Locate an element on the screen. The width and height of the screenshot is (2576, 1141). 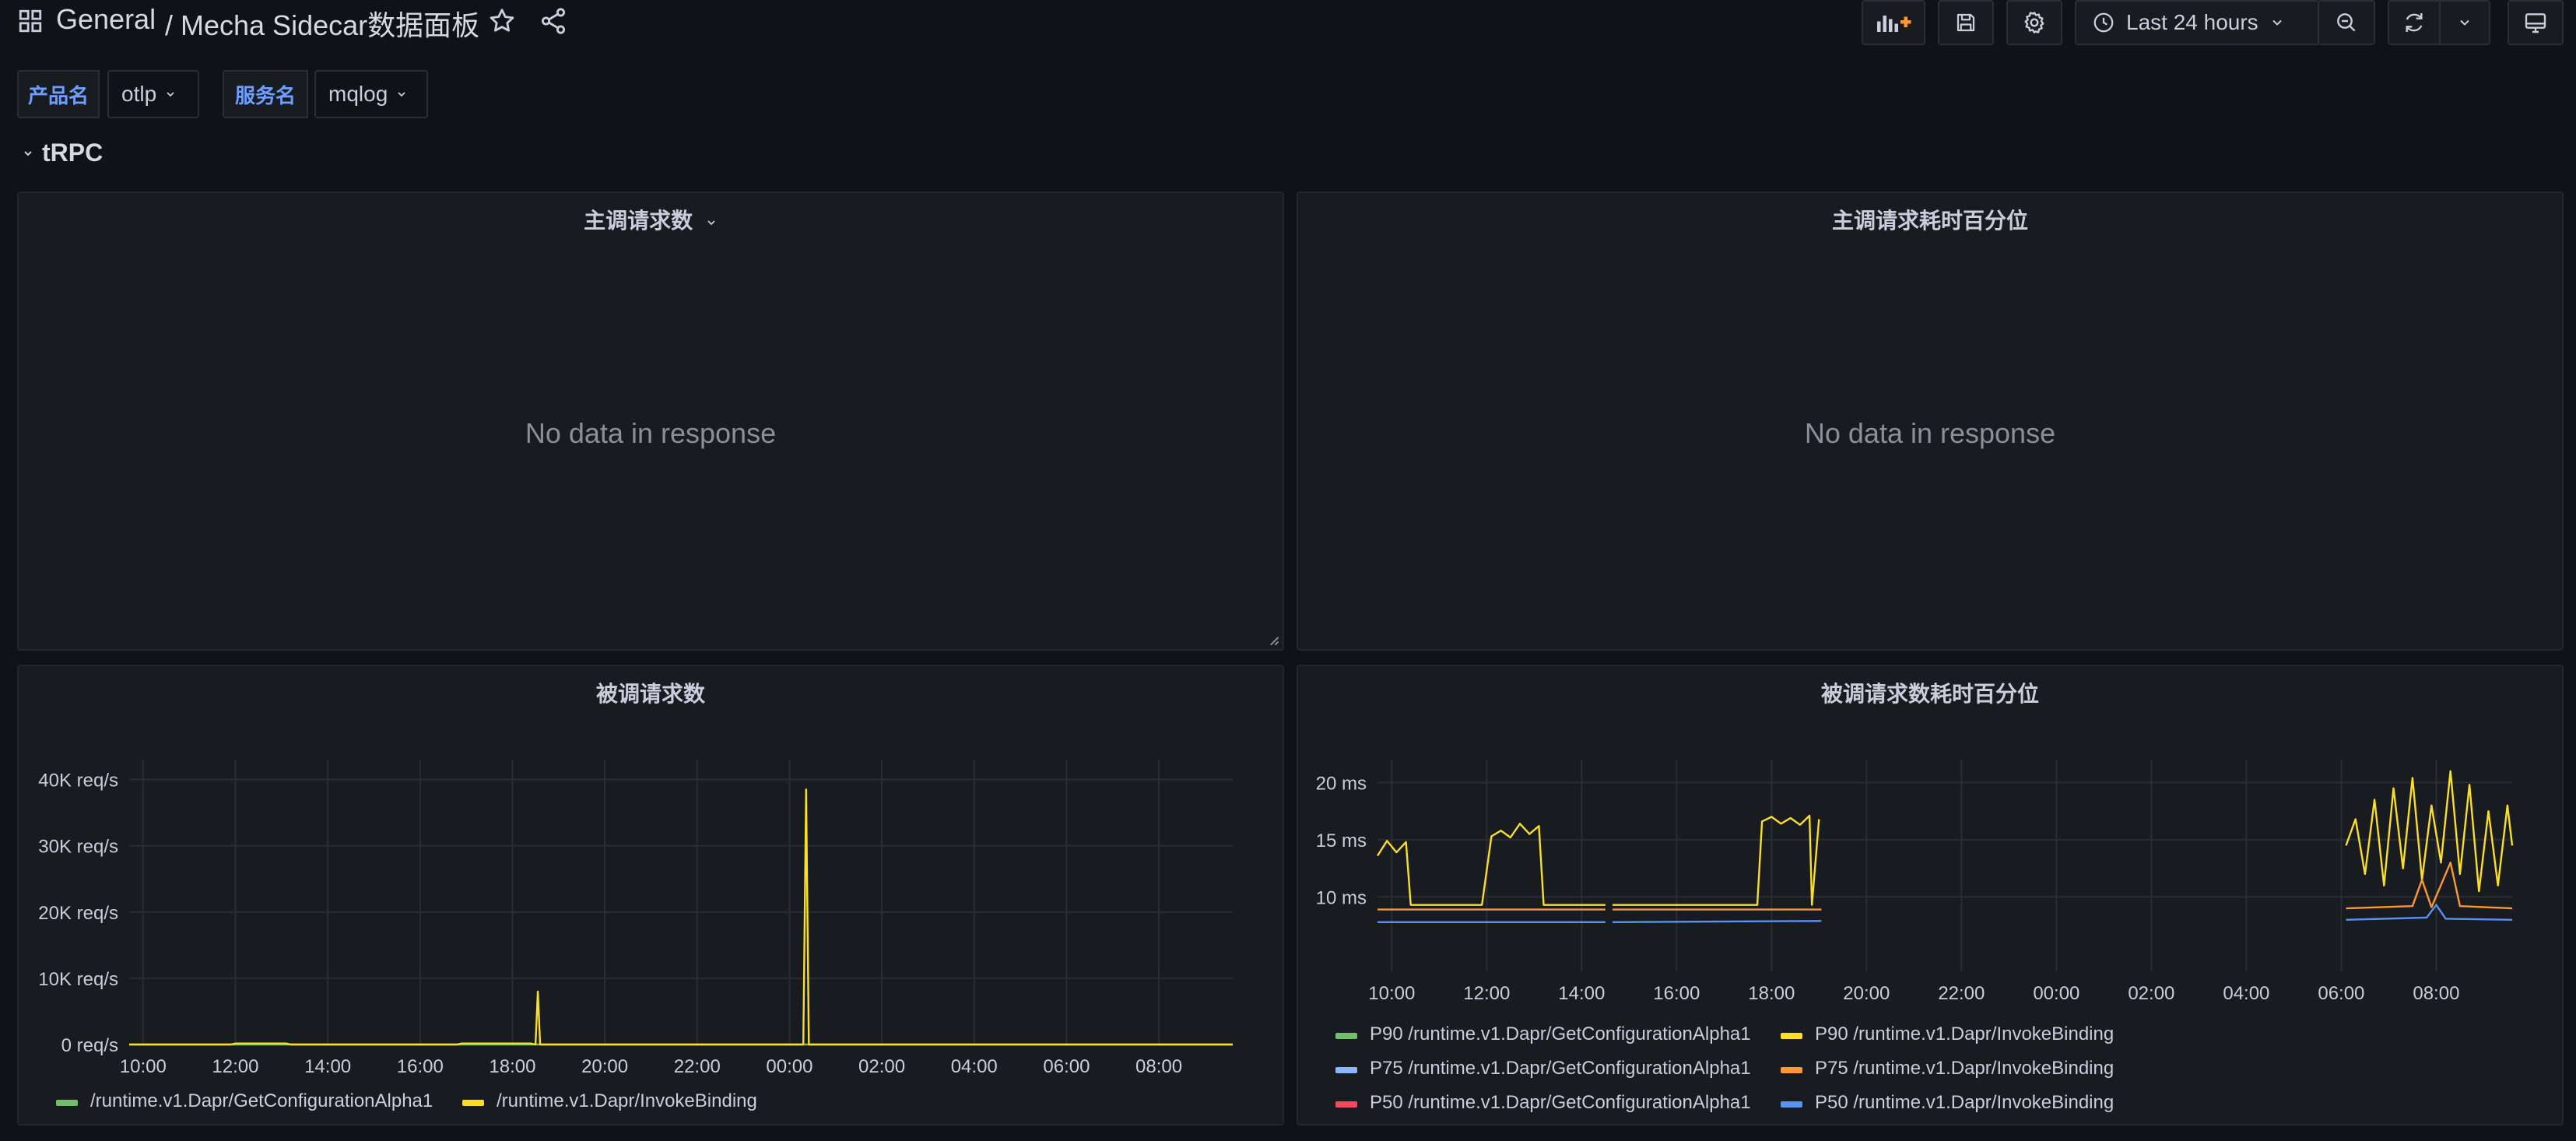
refresh-interval-dropdown is located at coordinates (2465, 22).